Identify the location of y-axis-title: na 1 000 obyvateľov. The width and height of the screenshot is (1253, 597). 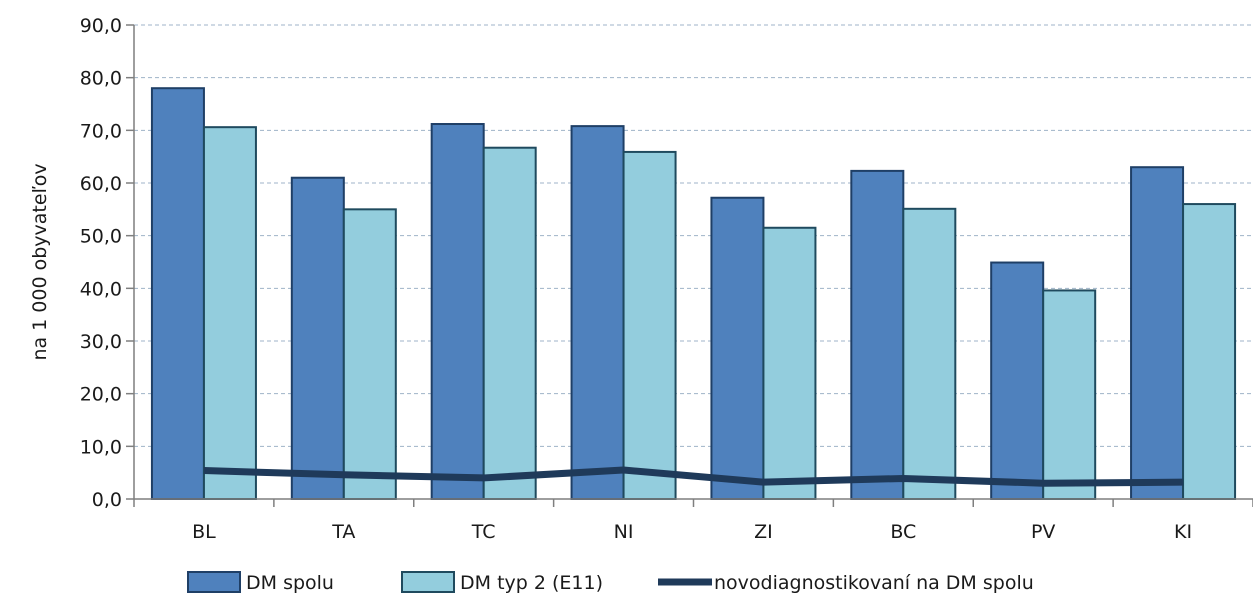
(40, 261).